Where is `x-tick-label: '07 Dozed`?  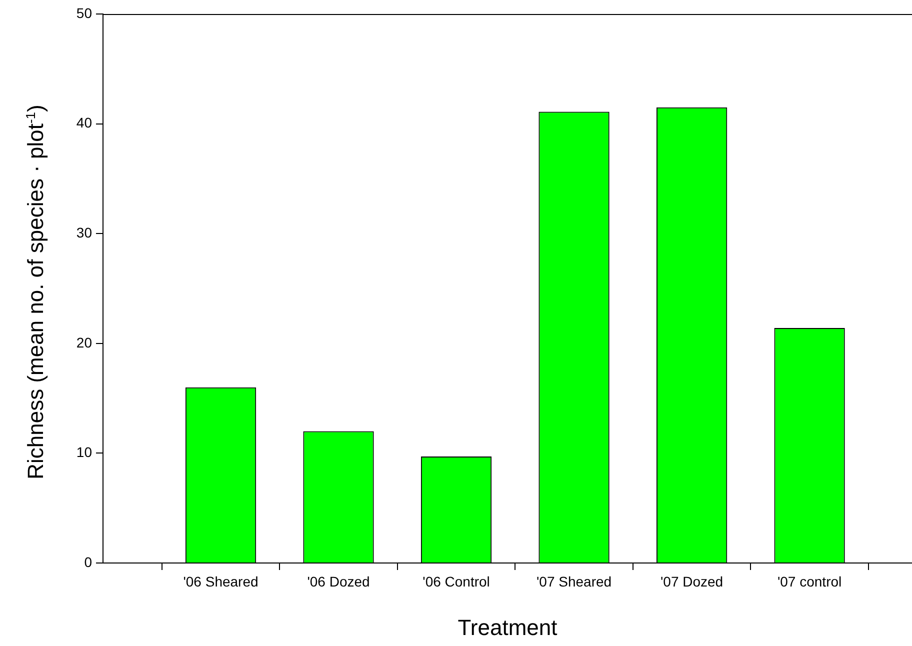 x-tick-label: '07 Dozed is located at coordinates (692, 581).